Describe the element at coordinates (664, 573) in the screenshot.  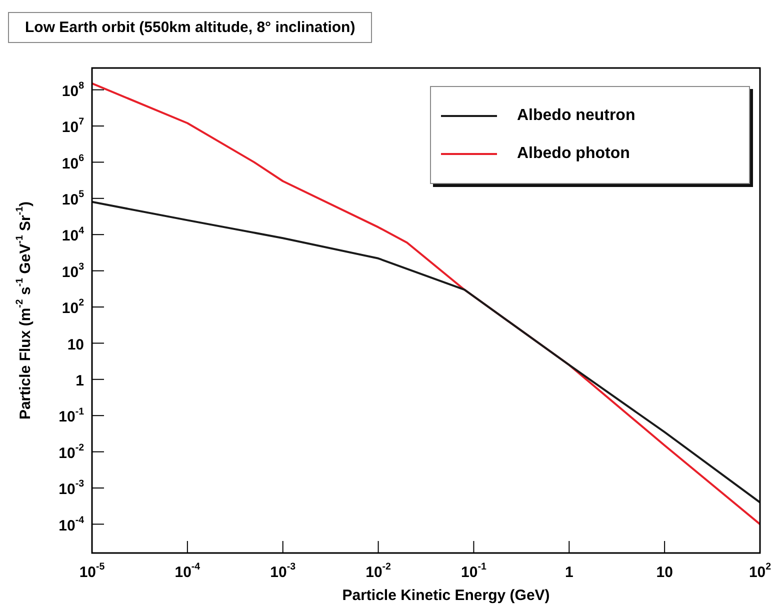
I see `x-tick-label: 10` at that location.